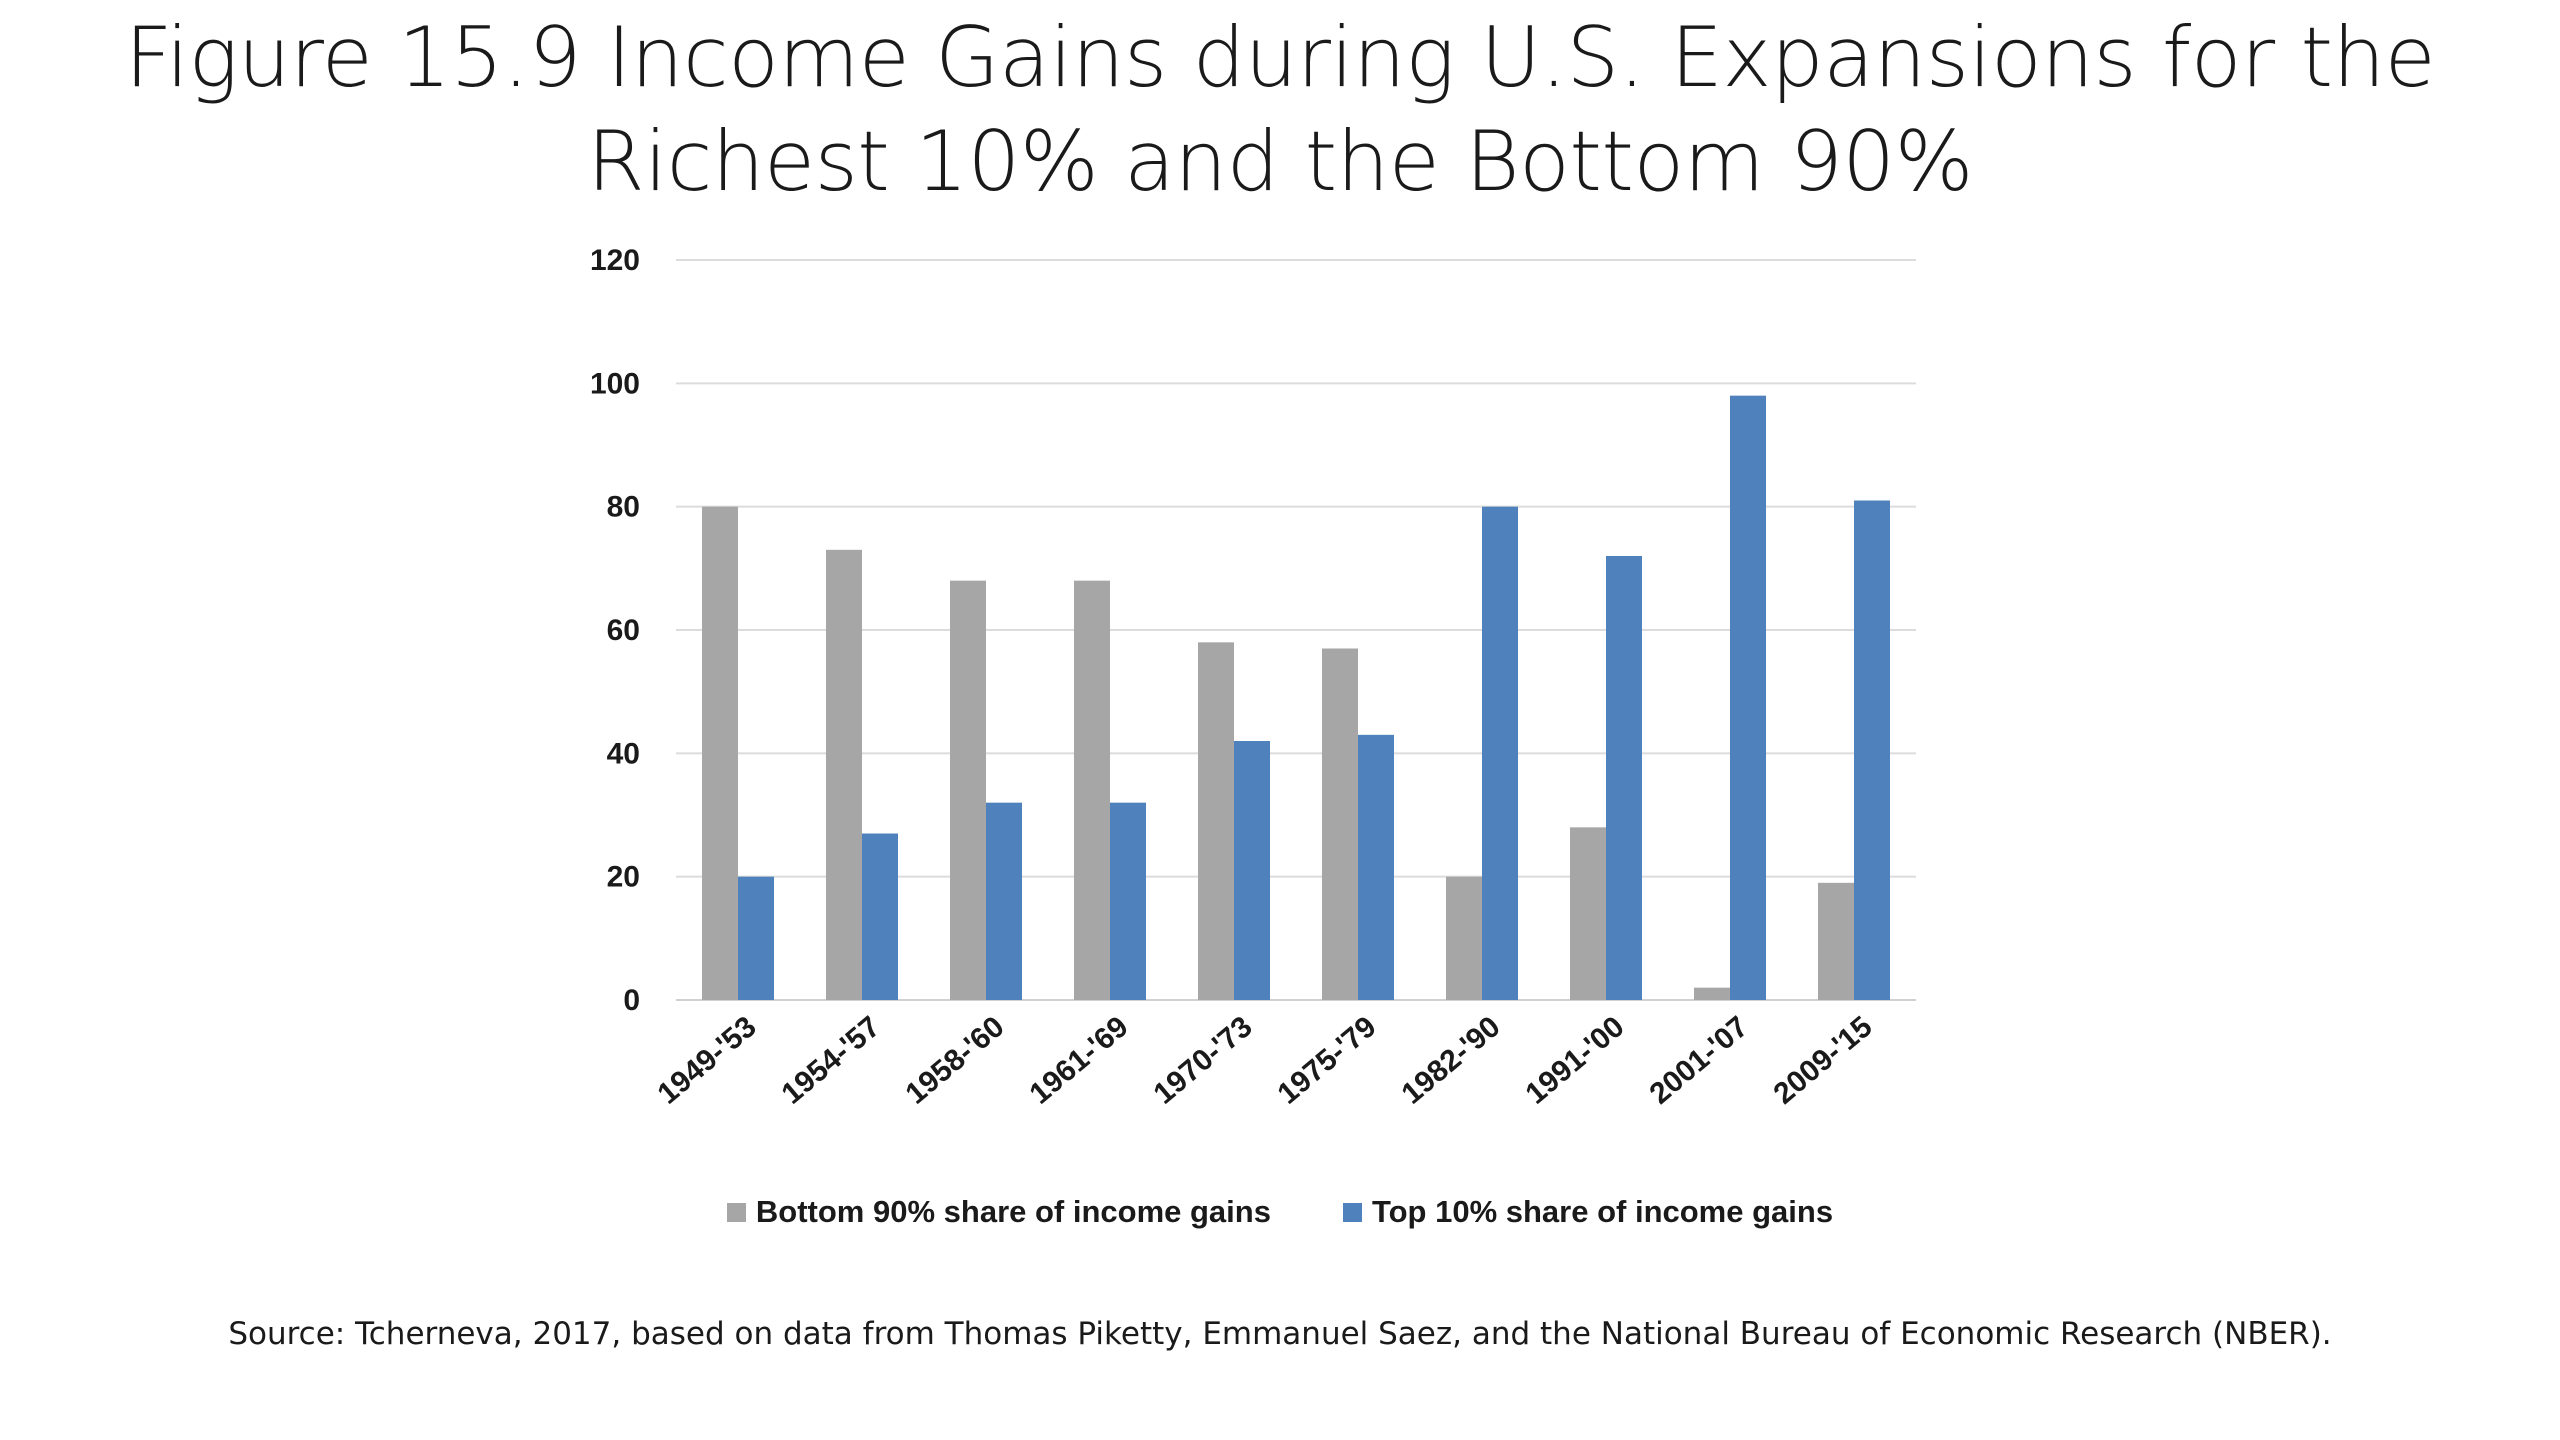 The image size is (2560, 1440). I want to click on x-tick-label: 2009-'15, so click(1822, 1060).